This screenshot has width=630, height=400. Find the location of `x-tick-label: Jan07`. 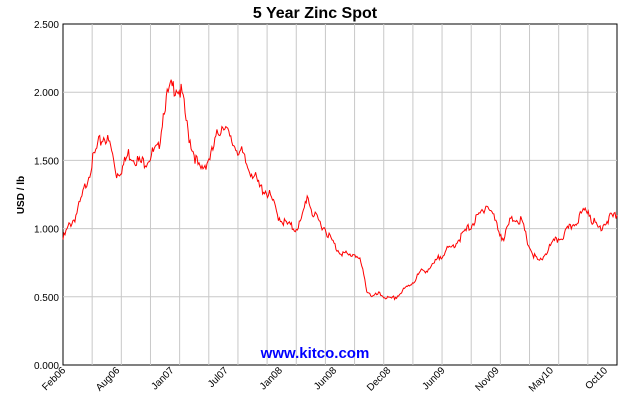

x-tick-label: Jan07 is located at coordinates (162, 378).